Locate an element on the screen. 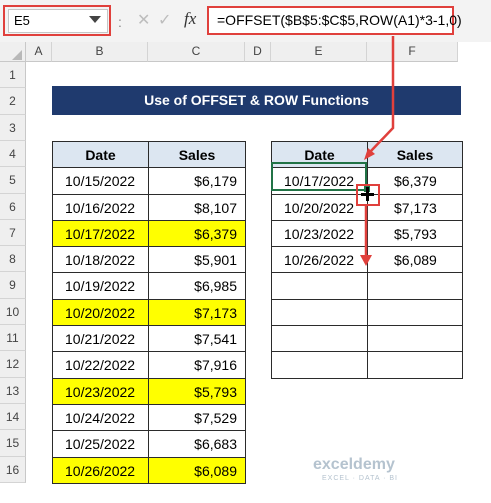 This screenshot has height=503, width=491. source-date-cell: 10/26/2022 is located at coordinates (100, 470).